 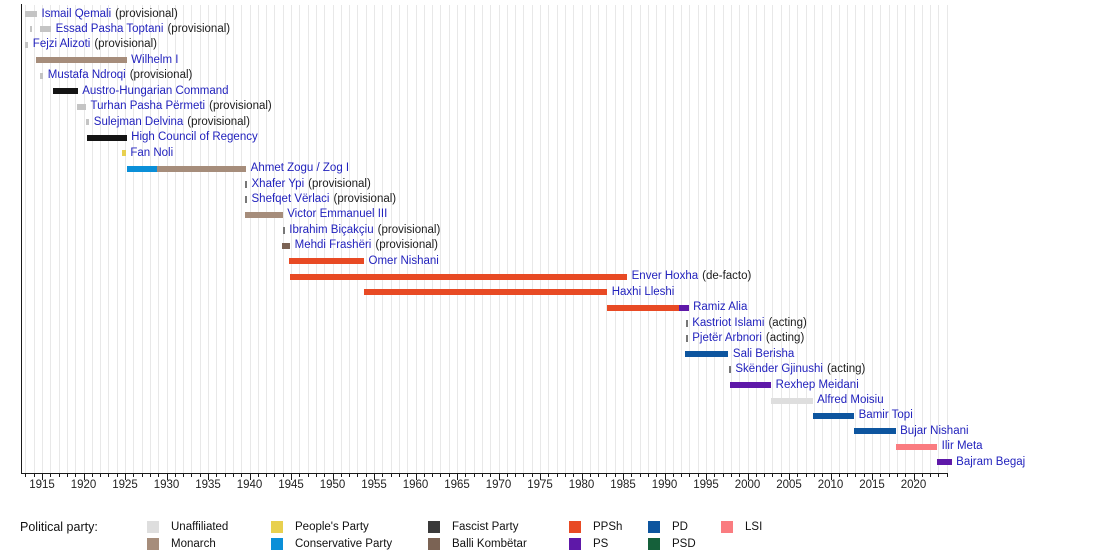 I want to click on row-label: Rexhep Meidani, so click(x=817, y=385).